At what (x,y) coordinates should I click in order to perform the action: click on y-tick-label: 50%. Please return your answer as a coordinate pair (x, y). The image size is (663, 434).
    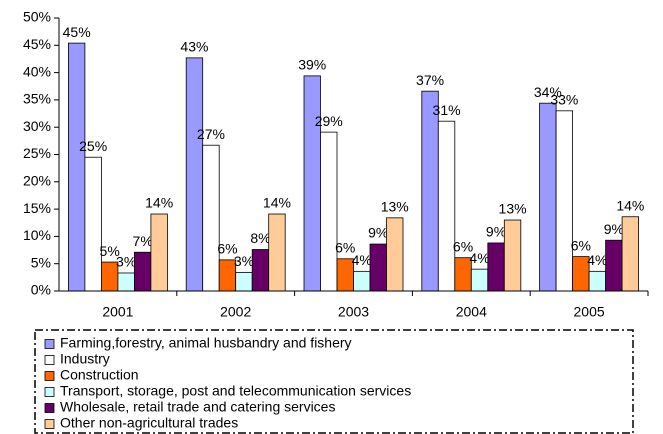
    Looking at the image, I should click on (37, 17).